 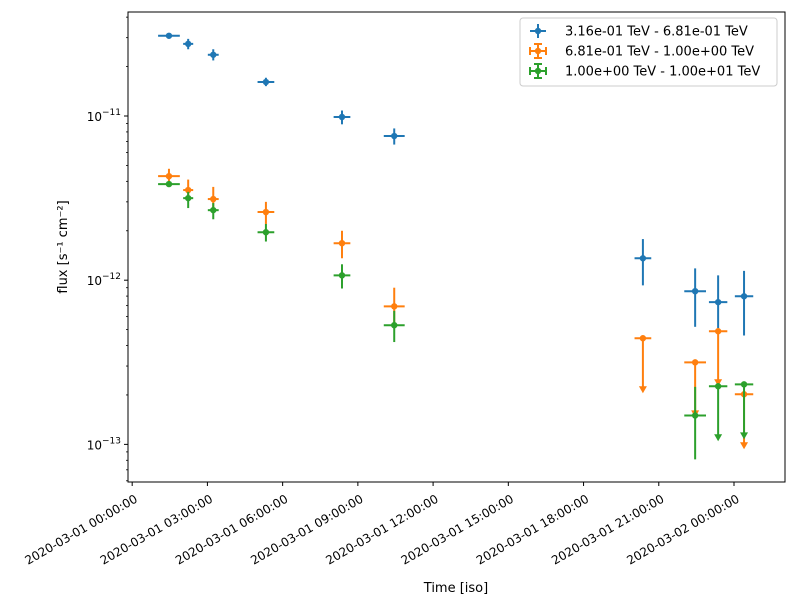 I want to click on legend-label: 6.81e-01 TeV - 1.00e+00 TeV, so click(x=659, y=52).